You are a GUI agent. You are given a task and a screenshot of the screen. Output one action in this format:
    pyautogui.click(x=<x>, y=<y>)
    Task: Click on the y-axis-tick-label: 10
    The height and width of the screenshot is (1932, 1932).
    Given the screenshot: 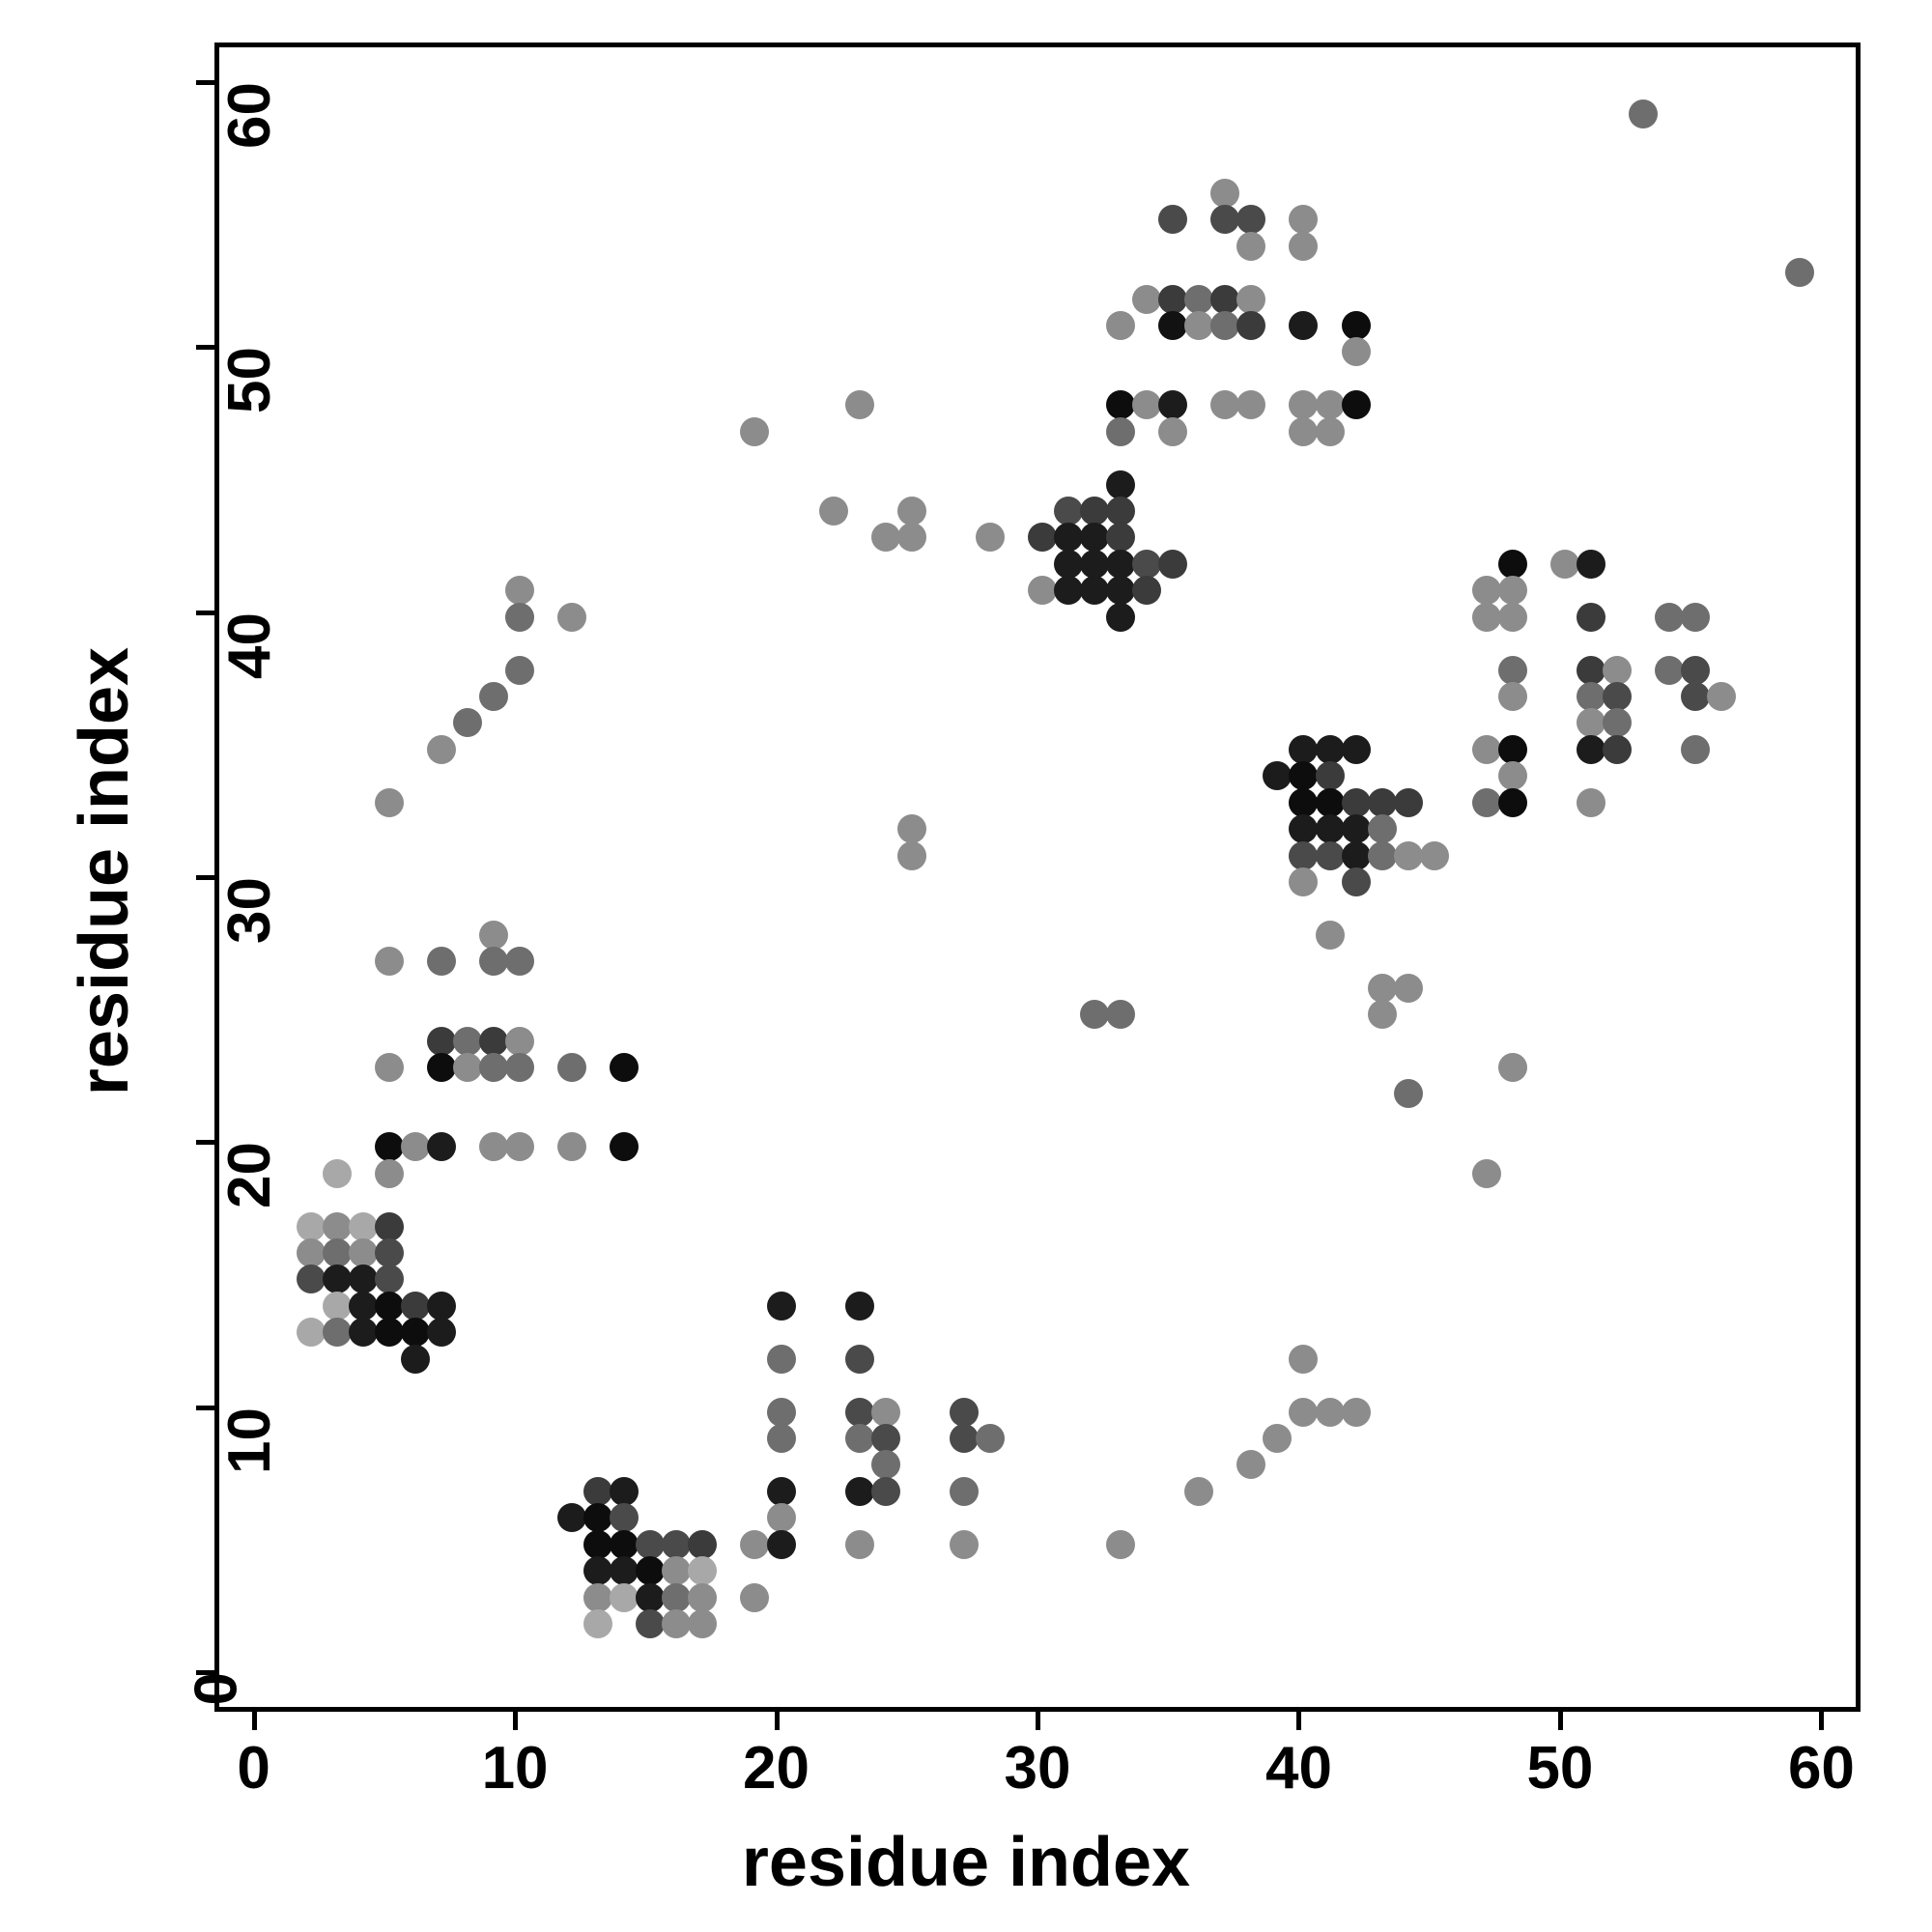 What is the action you would take?
    pyautogui.click(x=249, y=1440)
    